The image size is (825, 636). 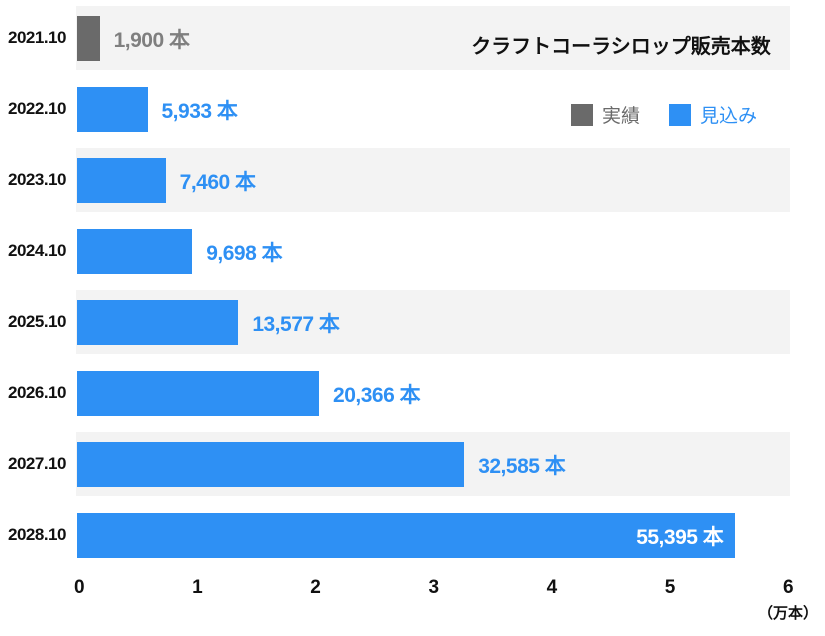 What do you see at coordinates (680, 537) in the screenshot?
I see `value-label: 55,395 本` at bounding box center [680, 537].